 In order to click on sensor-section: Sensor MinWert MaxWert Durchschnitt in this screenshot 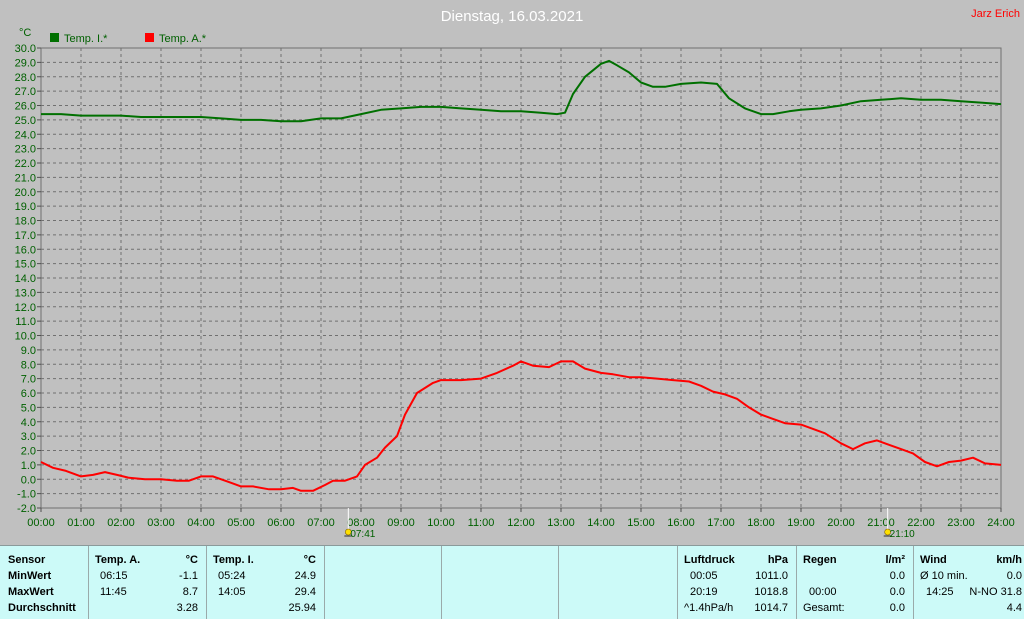, I will do `click(44, 582)`.